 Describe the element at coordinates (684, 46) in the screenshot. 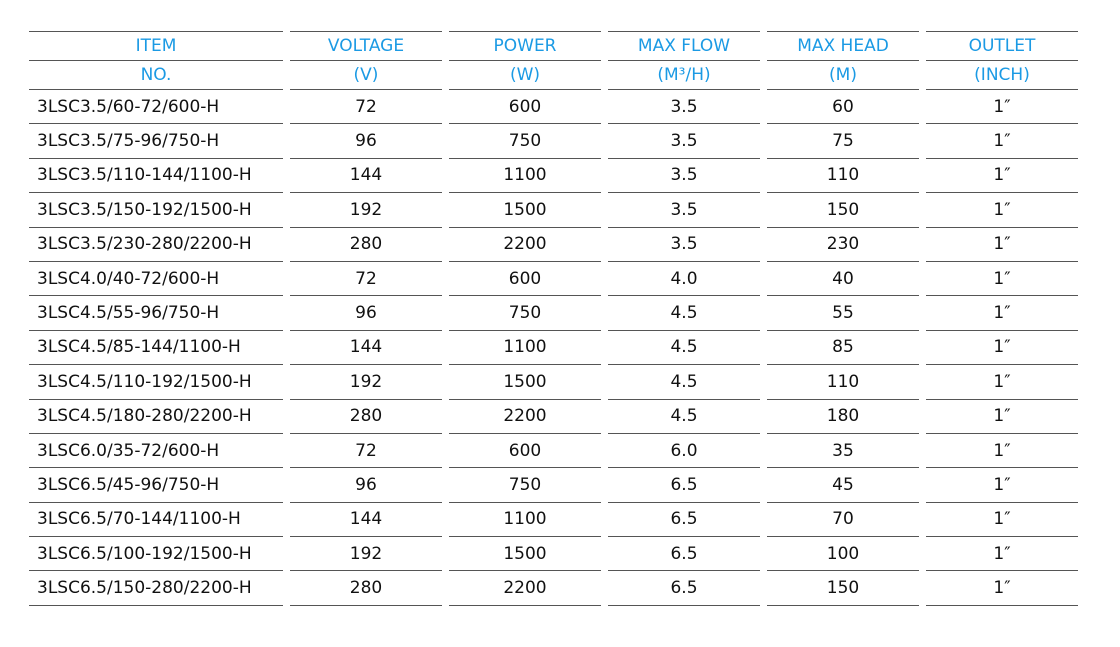

I see `header-max-flow: MAX FLOW` at that location.